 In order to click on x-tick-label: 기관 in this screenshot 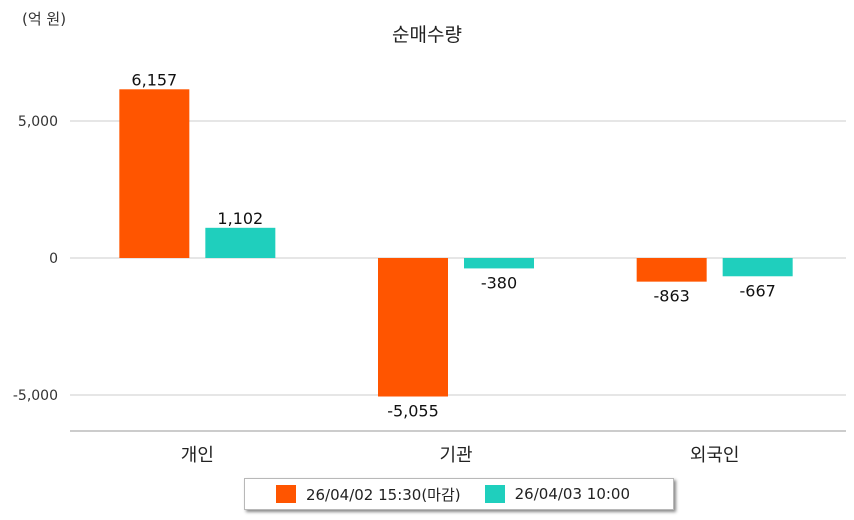, I will do `click(455, 455)`.